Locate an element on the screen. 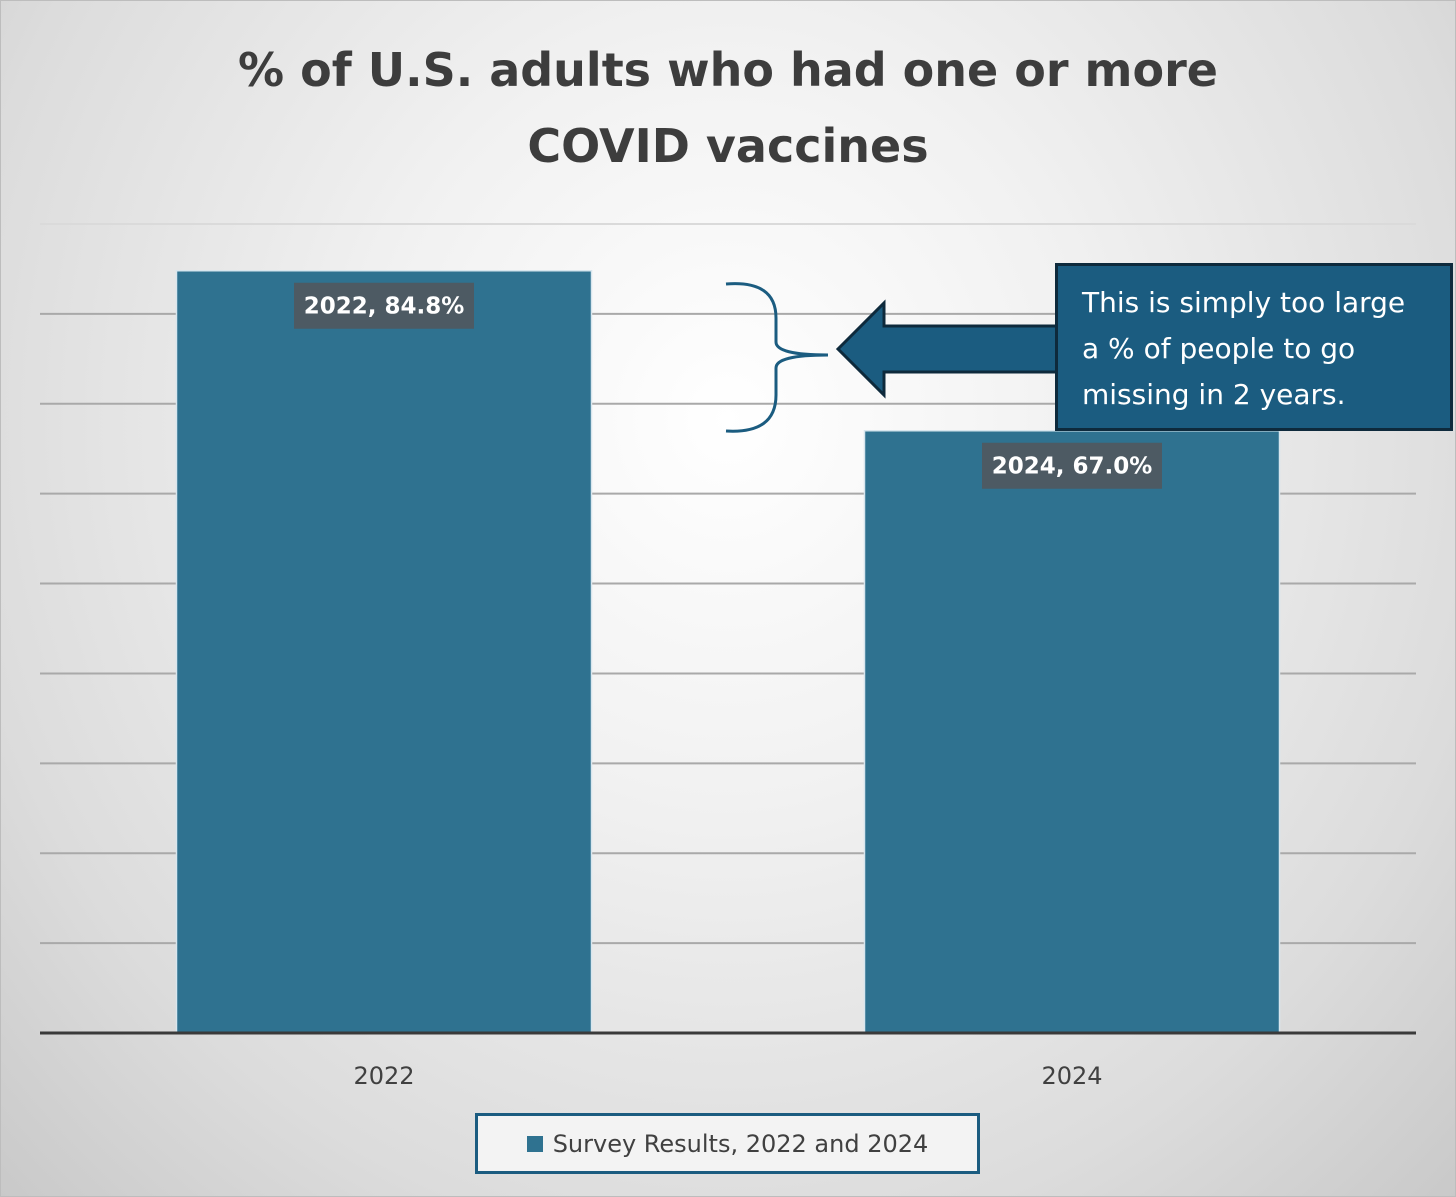  data-label-2024: 2024, 67.0% is located at coordinates (1072, 467).